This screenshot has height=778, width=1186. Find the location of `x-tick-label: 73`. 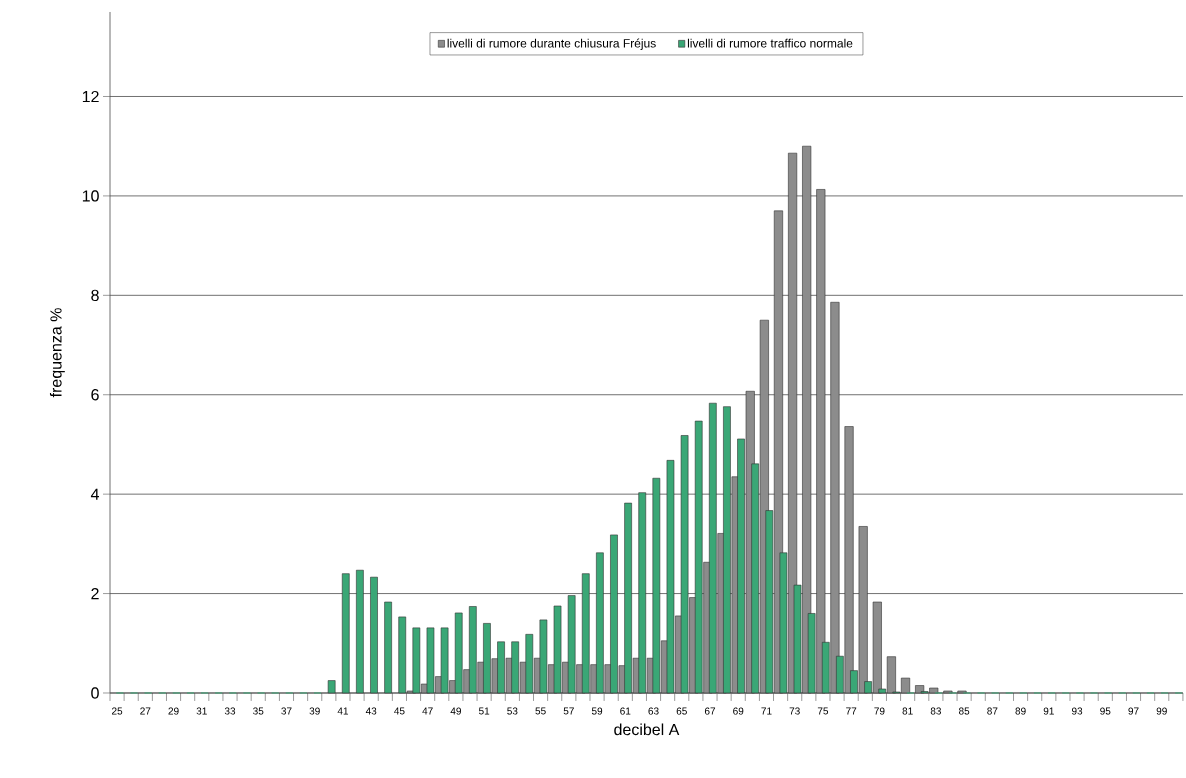

x-tick-label: 73 is located at coordinates (794, 711).